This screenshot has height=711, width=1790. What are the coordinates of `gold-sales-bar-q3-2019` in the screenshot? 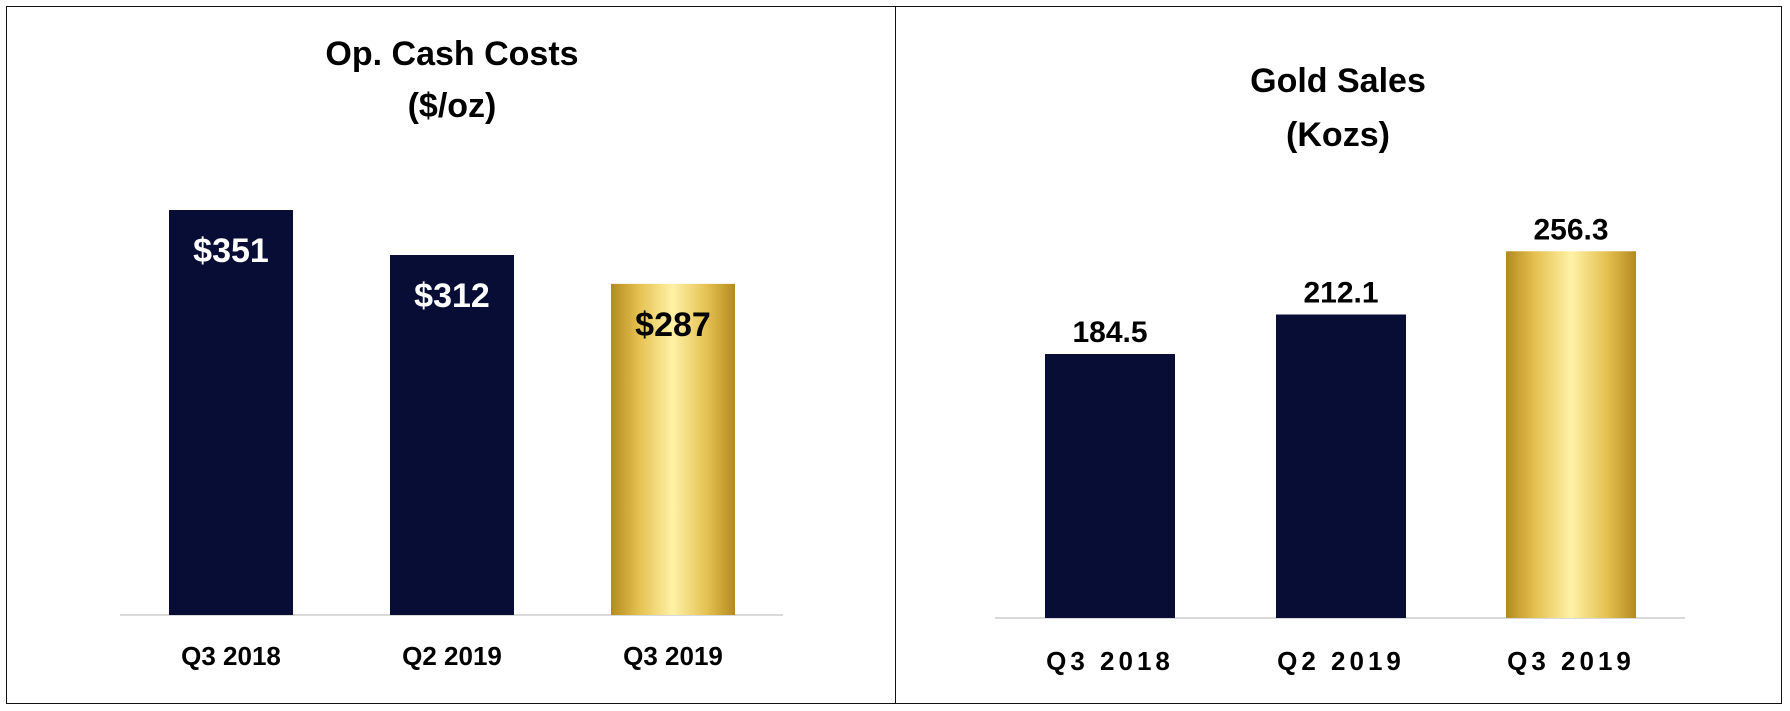 It's located at (1571, 435).